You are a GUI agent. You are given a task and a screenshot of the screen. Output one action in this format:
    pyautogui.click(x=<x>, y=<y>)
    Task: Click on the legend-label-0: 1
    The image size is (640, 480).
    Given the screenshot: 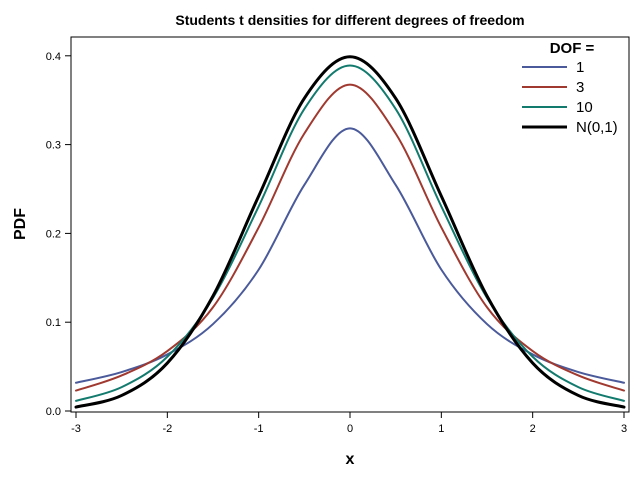 What is the action you would take?
    pyautogui.click(x=580, y=67)
    